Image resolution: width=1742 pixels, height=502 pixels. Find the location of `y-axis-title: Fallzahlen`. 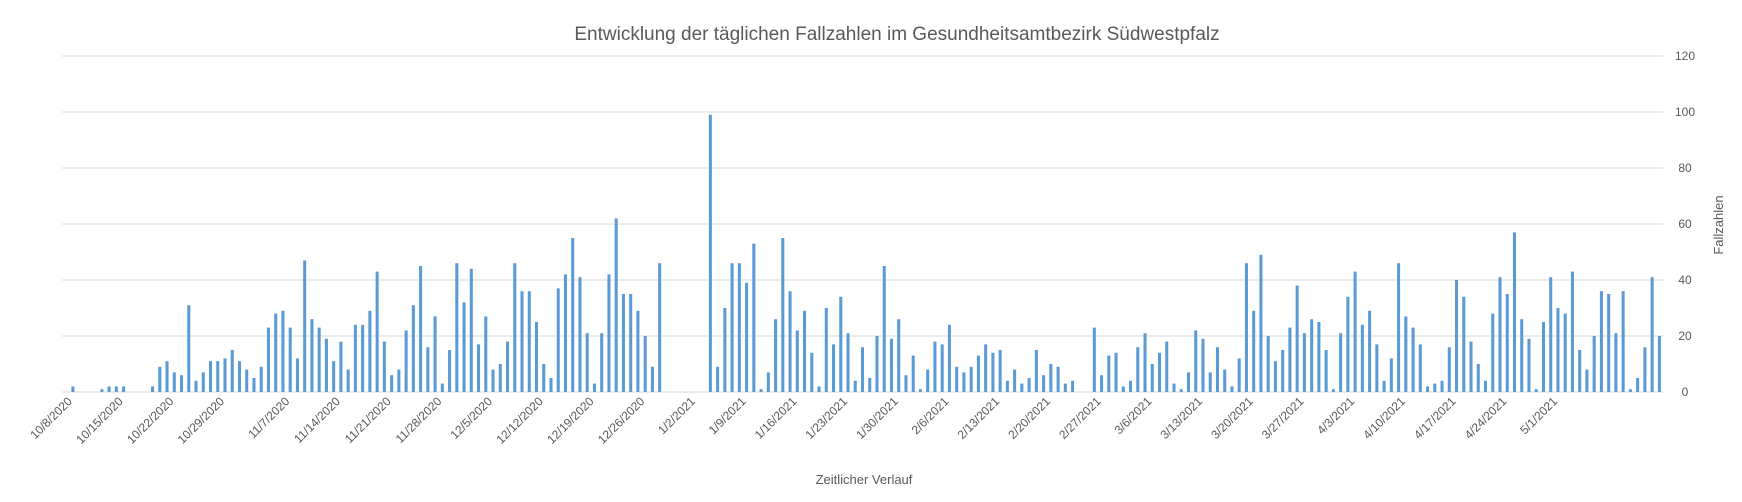

y-axis-title: Fallzahlen is located at coordinates (1718, 224).